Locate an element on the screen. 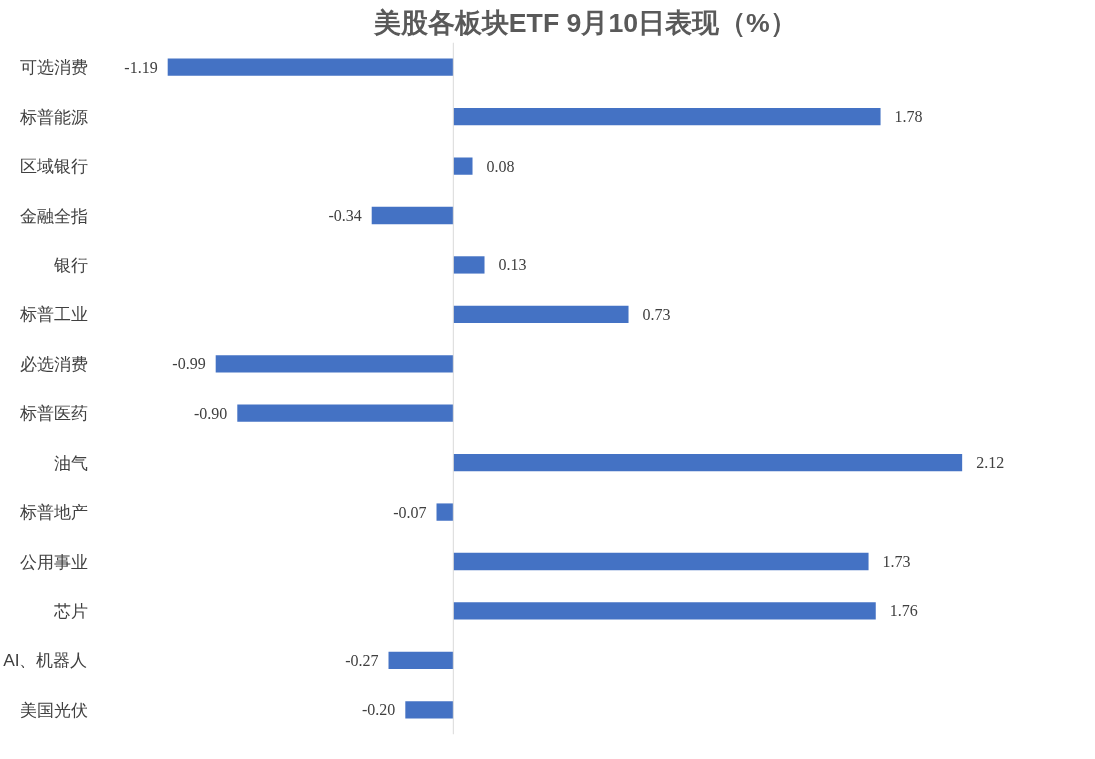 The width and height of the screenshot is (1095, 759). data-label: 0.13 is located at coordinates (512, 265).